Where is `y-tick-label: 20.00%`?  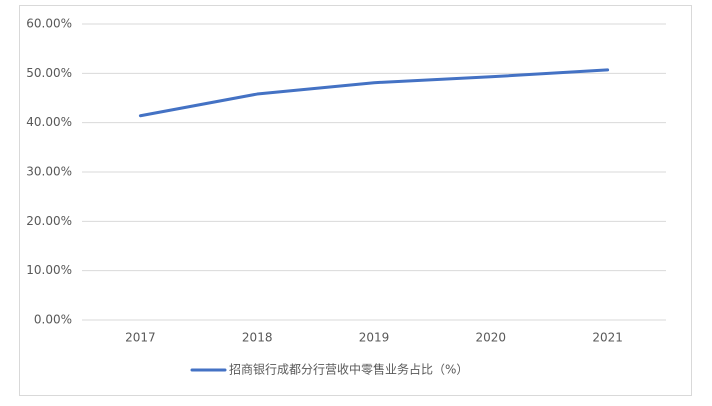 y-tick-label: 20.00% is located at coordinates (49, 221).